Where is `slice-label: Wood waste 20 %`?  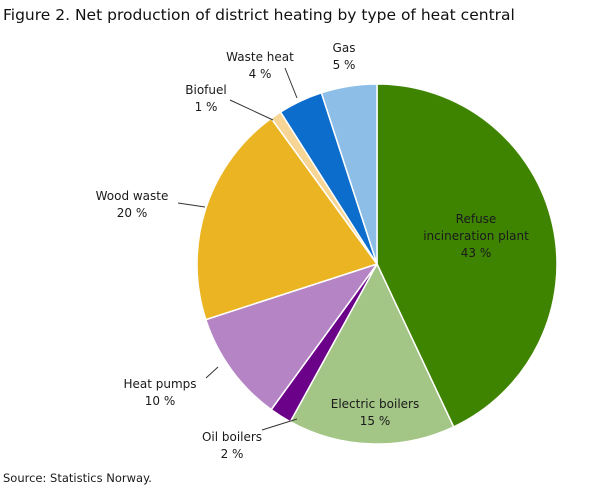
slice-label: Wood waste 20 % is located at coordinates (132, 204).